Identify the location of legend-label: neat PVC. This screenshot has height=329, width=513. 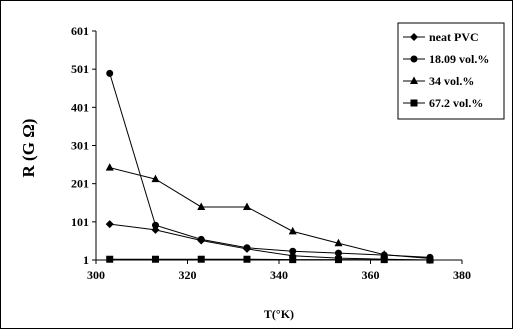
(454, 37).